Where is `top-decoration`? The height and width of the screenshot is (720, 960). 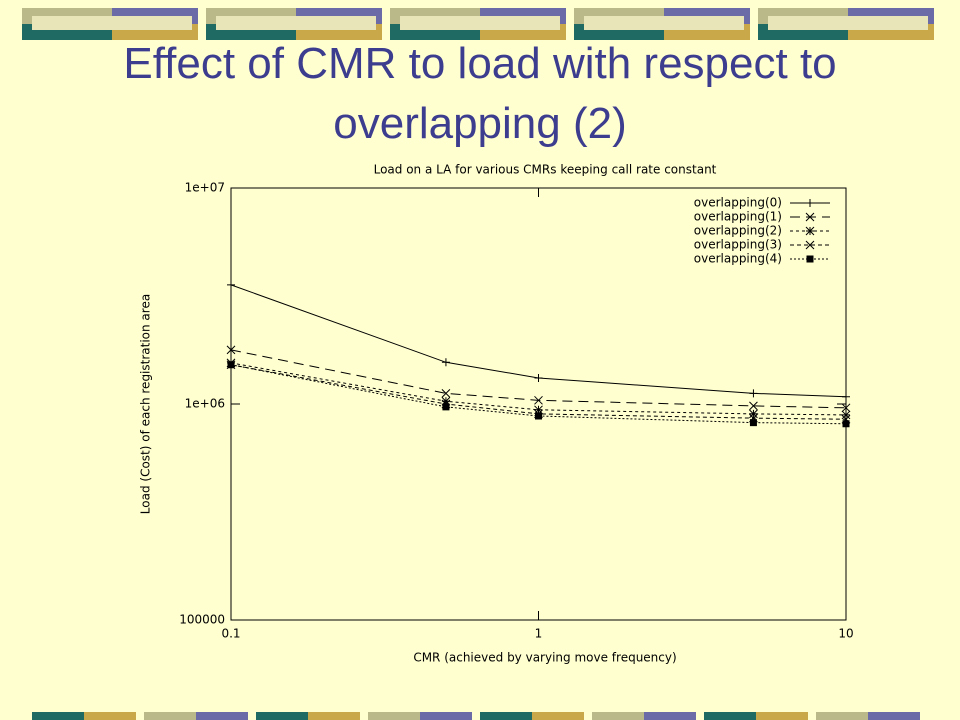 top-decoration is located at coordinates (478, 24).